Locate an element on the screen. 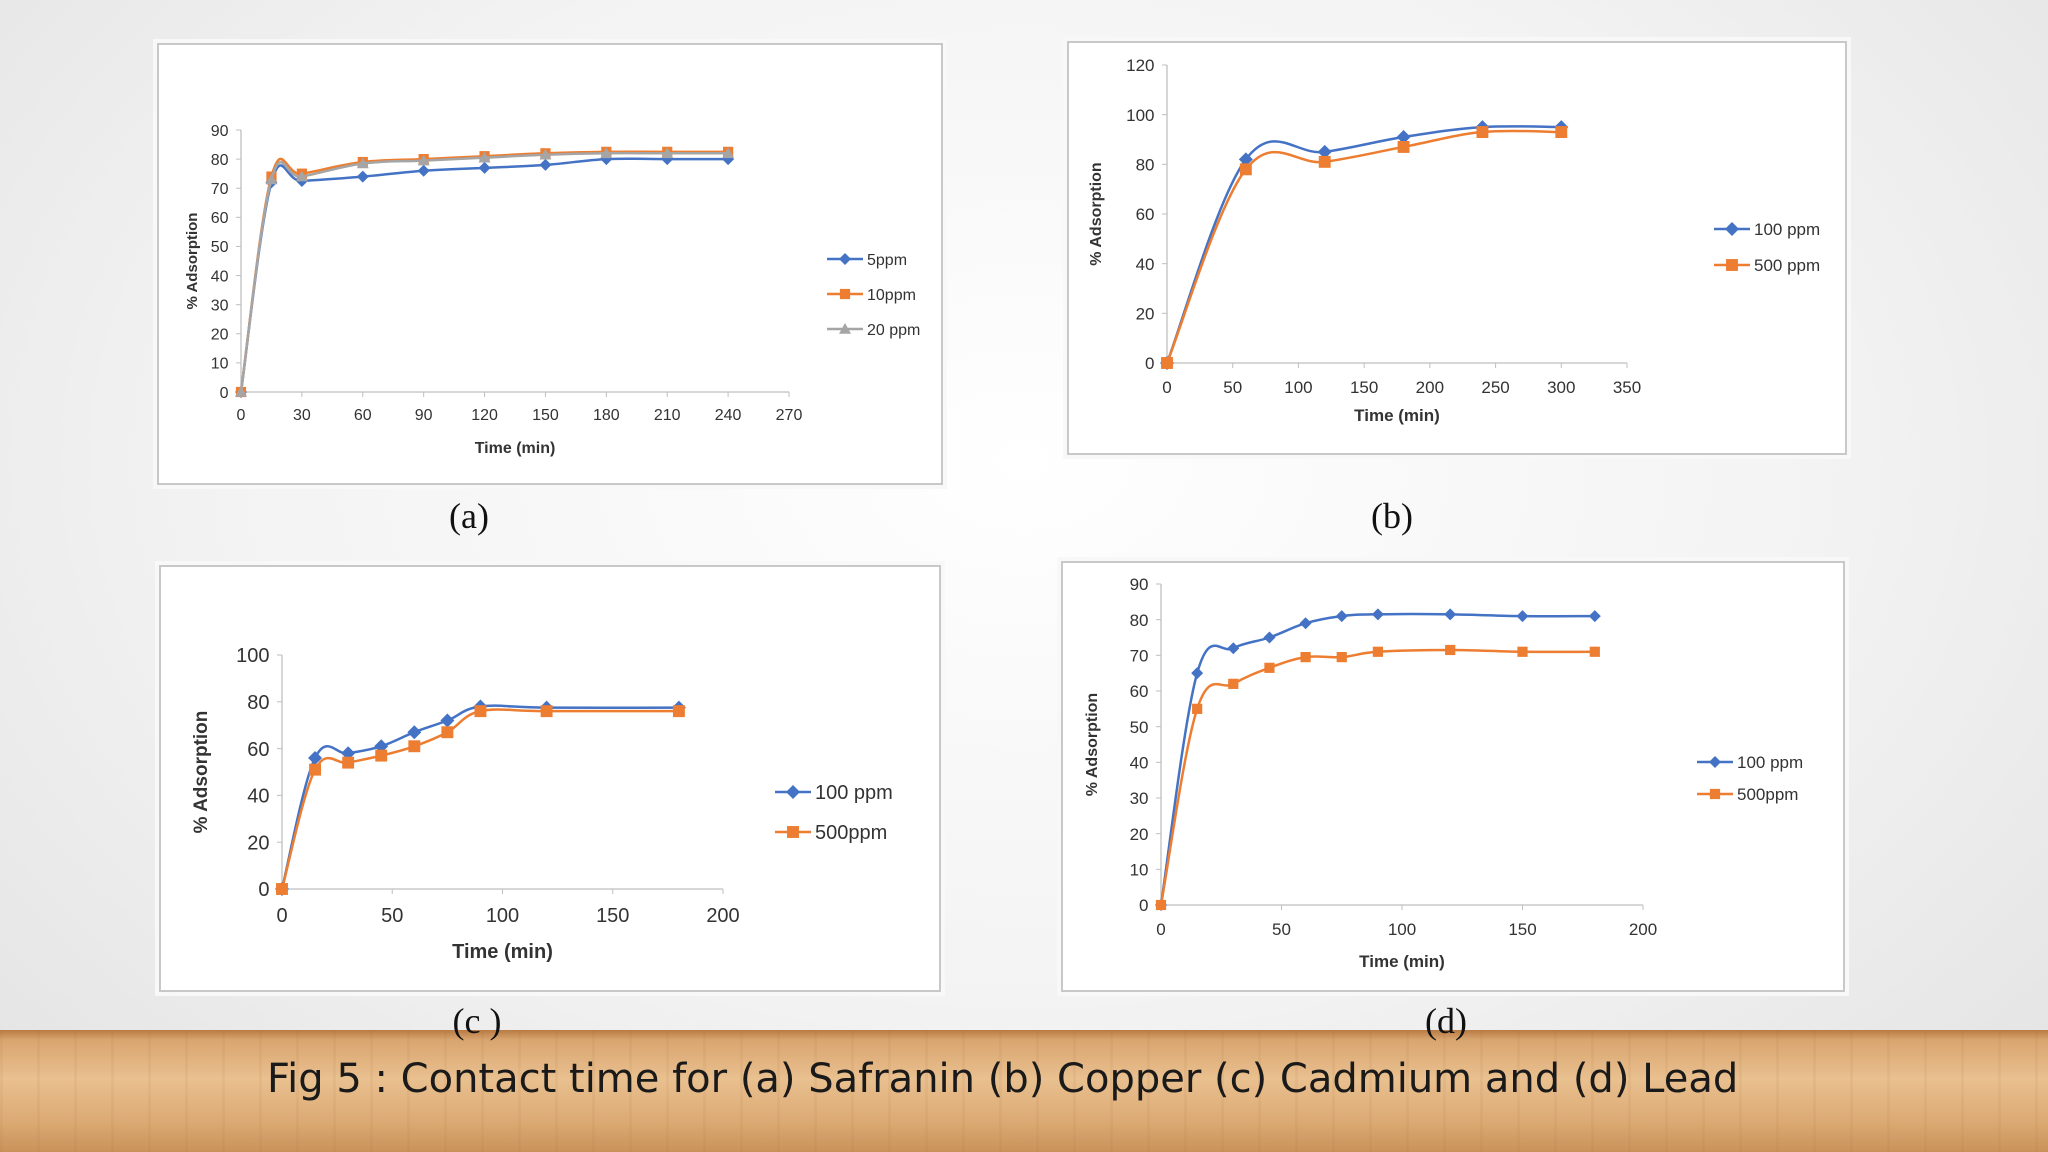 The image size is (2048, 1152). x-tick-label: 350 is located at coordinates (1627, 387).